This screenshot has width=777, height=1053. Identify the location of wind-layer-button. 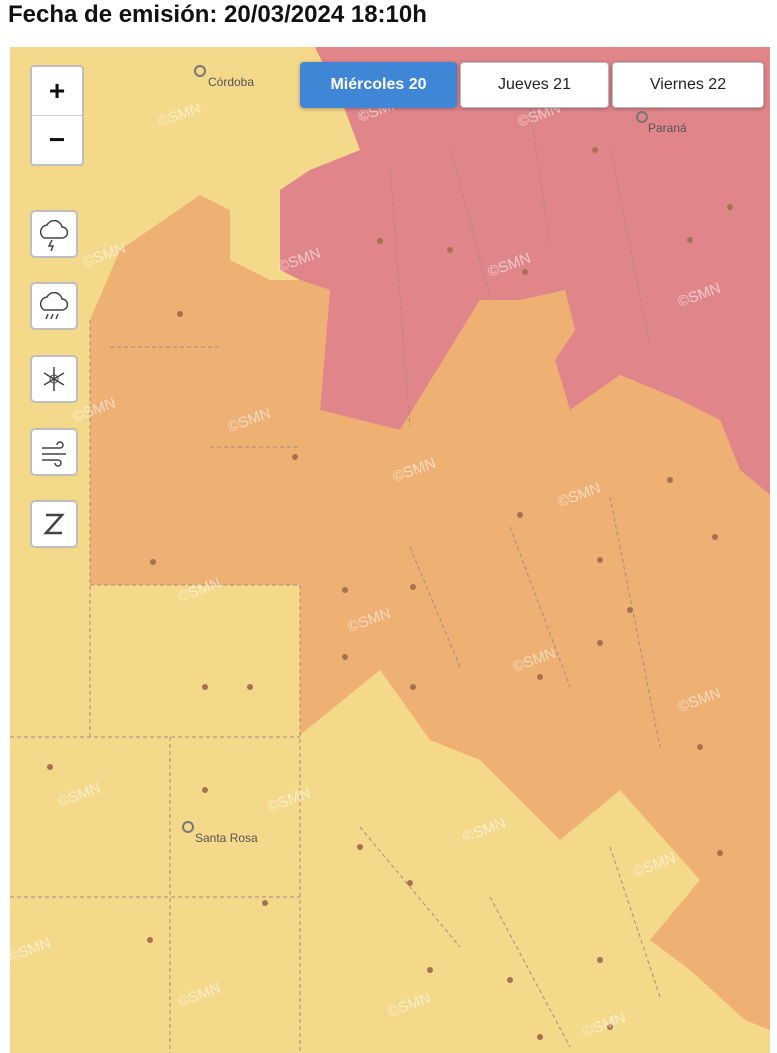
(54, 452).